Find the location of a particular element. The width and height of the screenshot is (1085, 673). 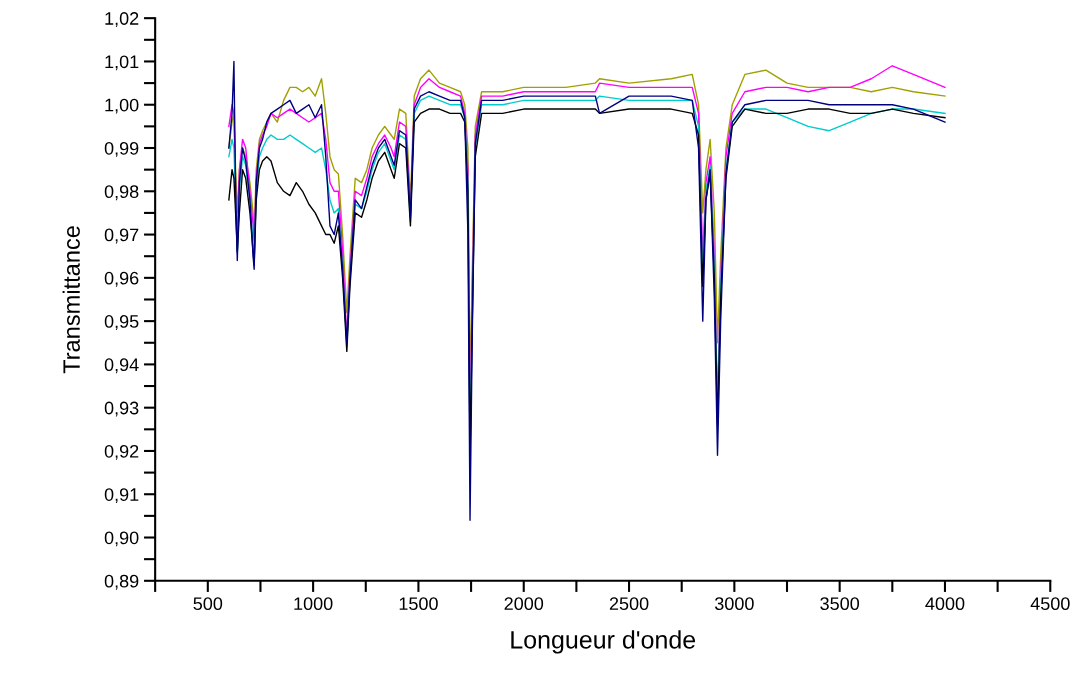

y-tick-label: 0,91 is located at coordinates (121, 496).